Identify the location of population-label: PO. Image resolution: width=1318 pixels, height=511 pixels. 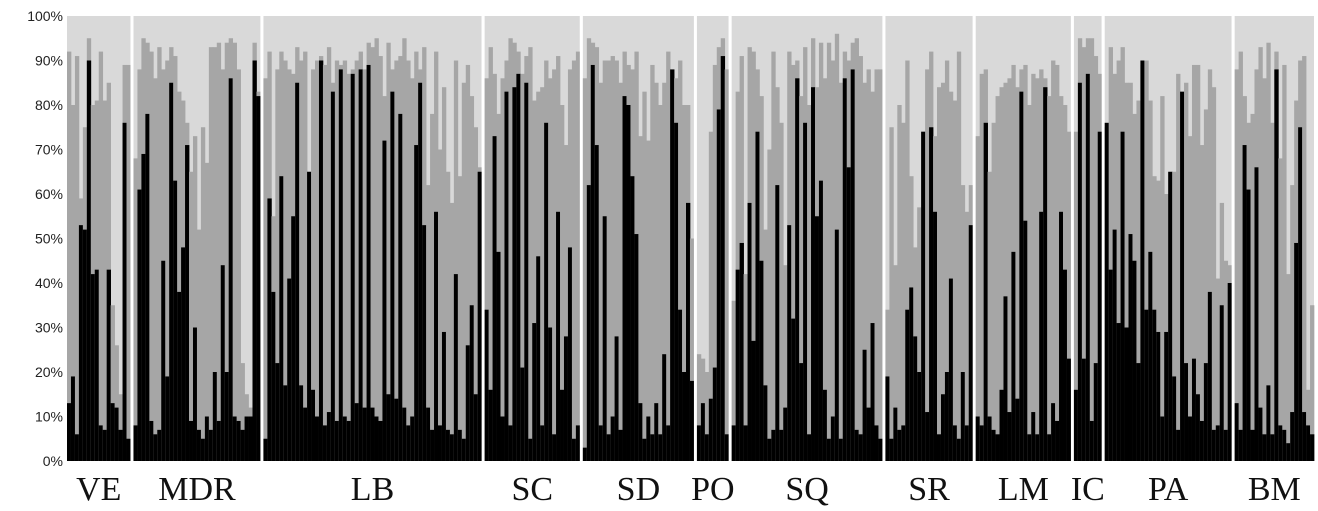
(712, 488).